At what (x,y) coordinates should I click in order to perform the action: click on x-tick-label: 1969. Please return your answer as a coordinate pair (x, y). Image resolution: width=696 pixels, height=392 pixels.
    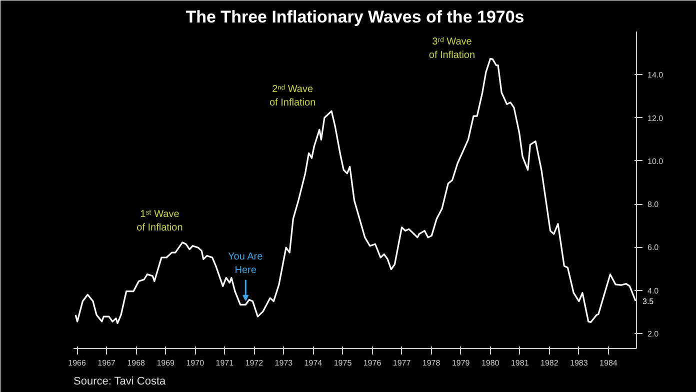
    Looking at the image, I should click on (166, 363).